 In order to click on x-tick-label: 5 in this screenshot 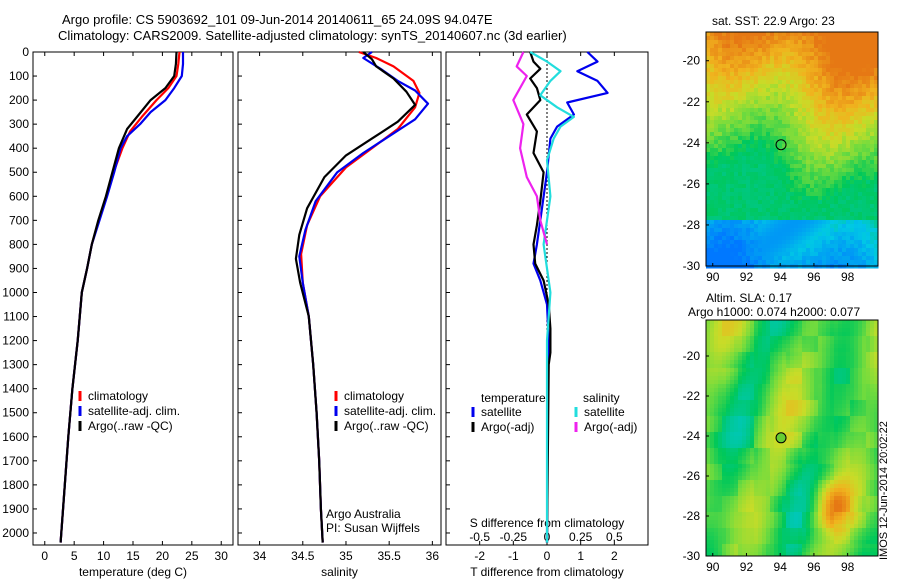, I will do `click(74, 556)`.